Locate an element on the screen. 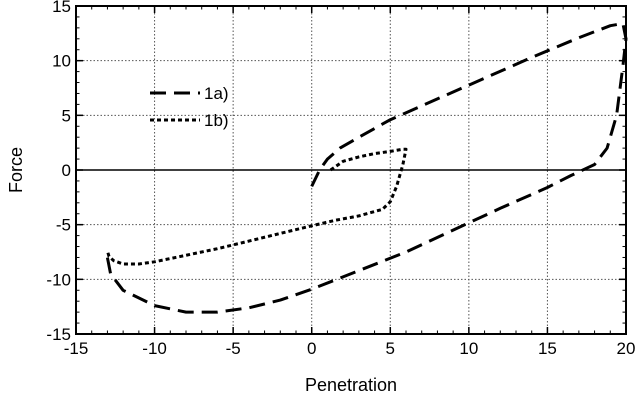 The width and height of the screenshot is (636, 398). x-tick-label: 10 is located at coordinates (468, 348).